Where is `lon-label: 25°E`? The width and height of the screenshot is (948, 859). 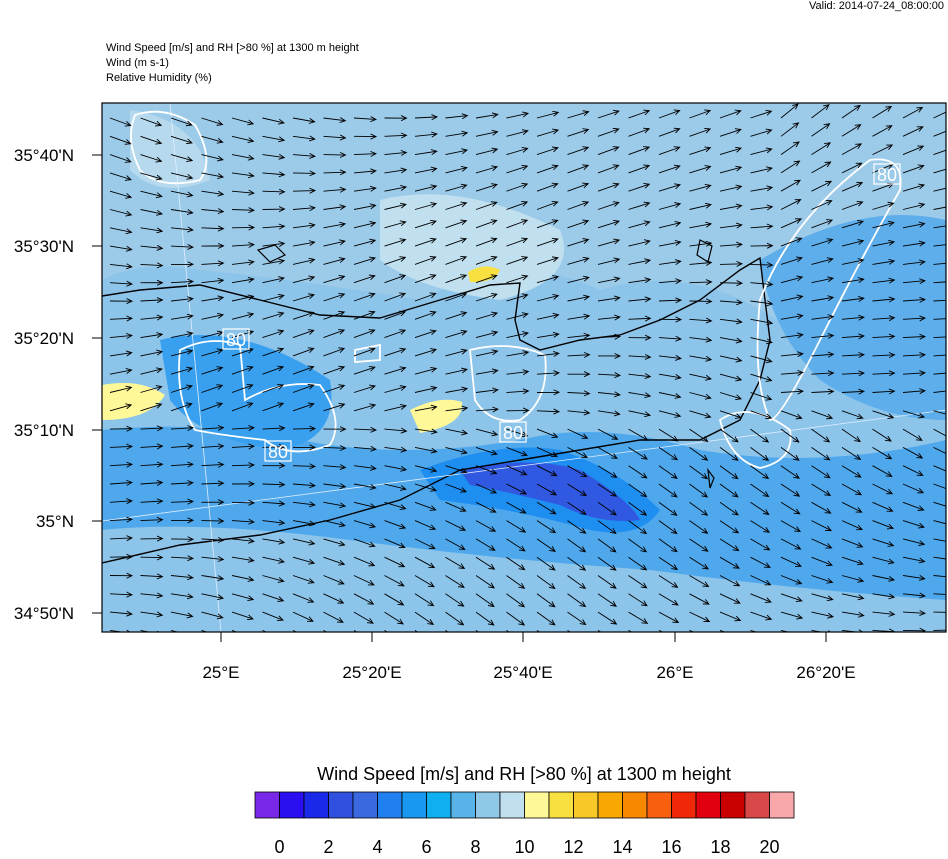 lon-label: 25°E is located at coordinates (220, 672).